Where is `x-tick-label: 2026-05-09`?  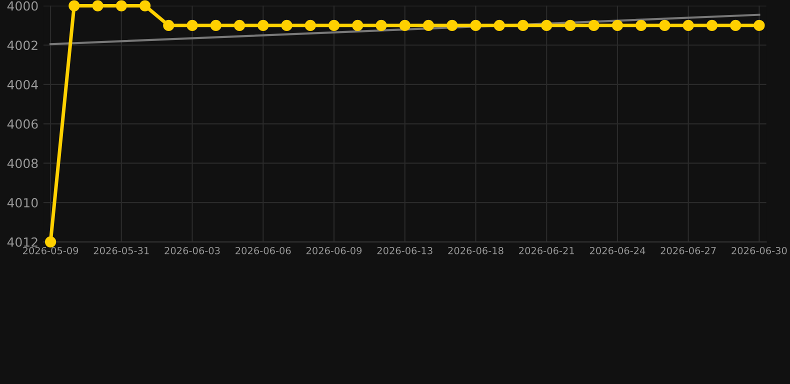
x-tick-label: 2026-05-09 is located at coordinates (50, 250).